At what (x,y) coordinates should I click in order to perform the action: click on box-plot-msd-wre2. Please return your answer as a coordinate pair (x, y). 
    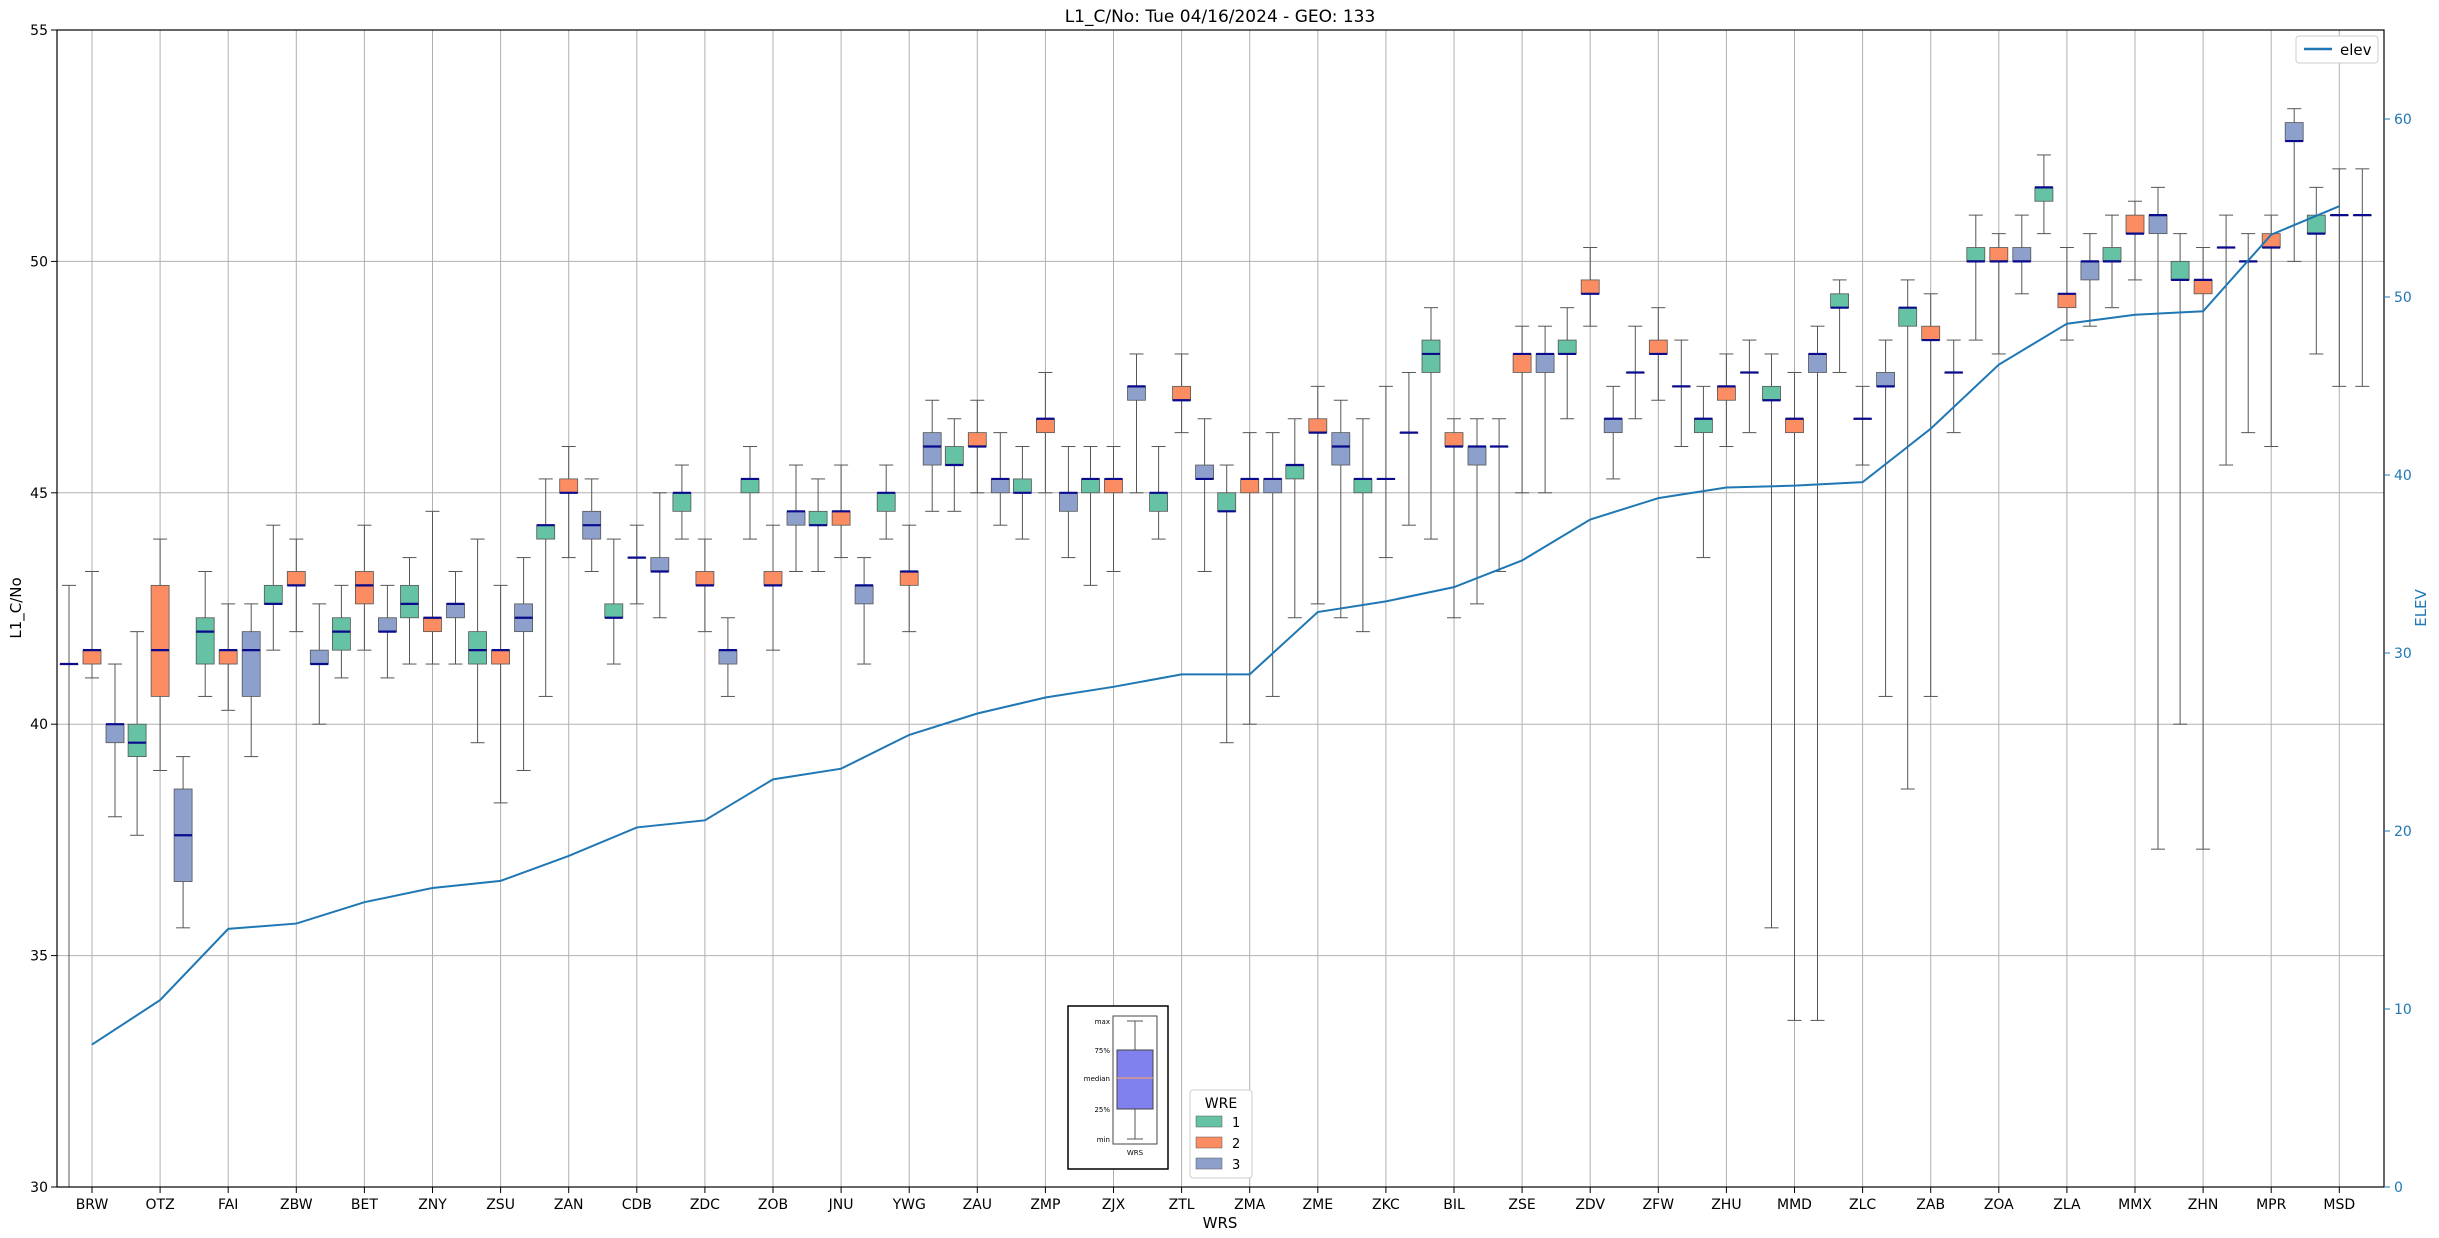
    Looking at the image, I should click on (2339, 277).